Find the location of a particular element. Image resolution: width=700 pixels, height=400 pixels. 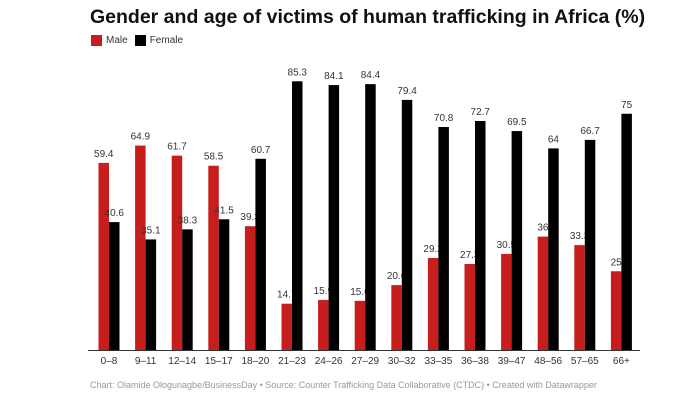

data-label-male: 14.7 is located at coordinates (287, 295).